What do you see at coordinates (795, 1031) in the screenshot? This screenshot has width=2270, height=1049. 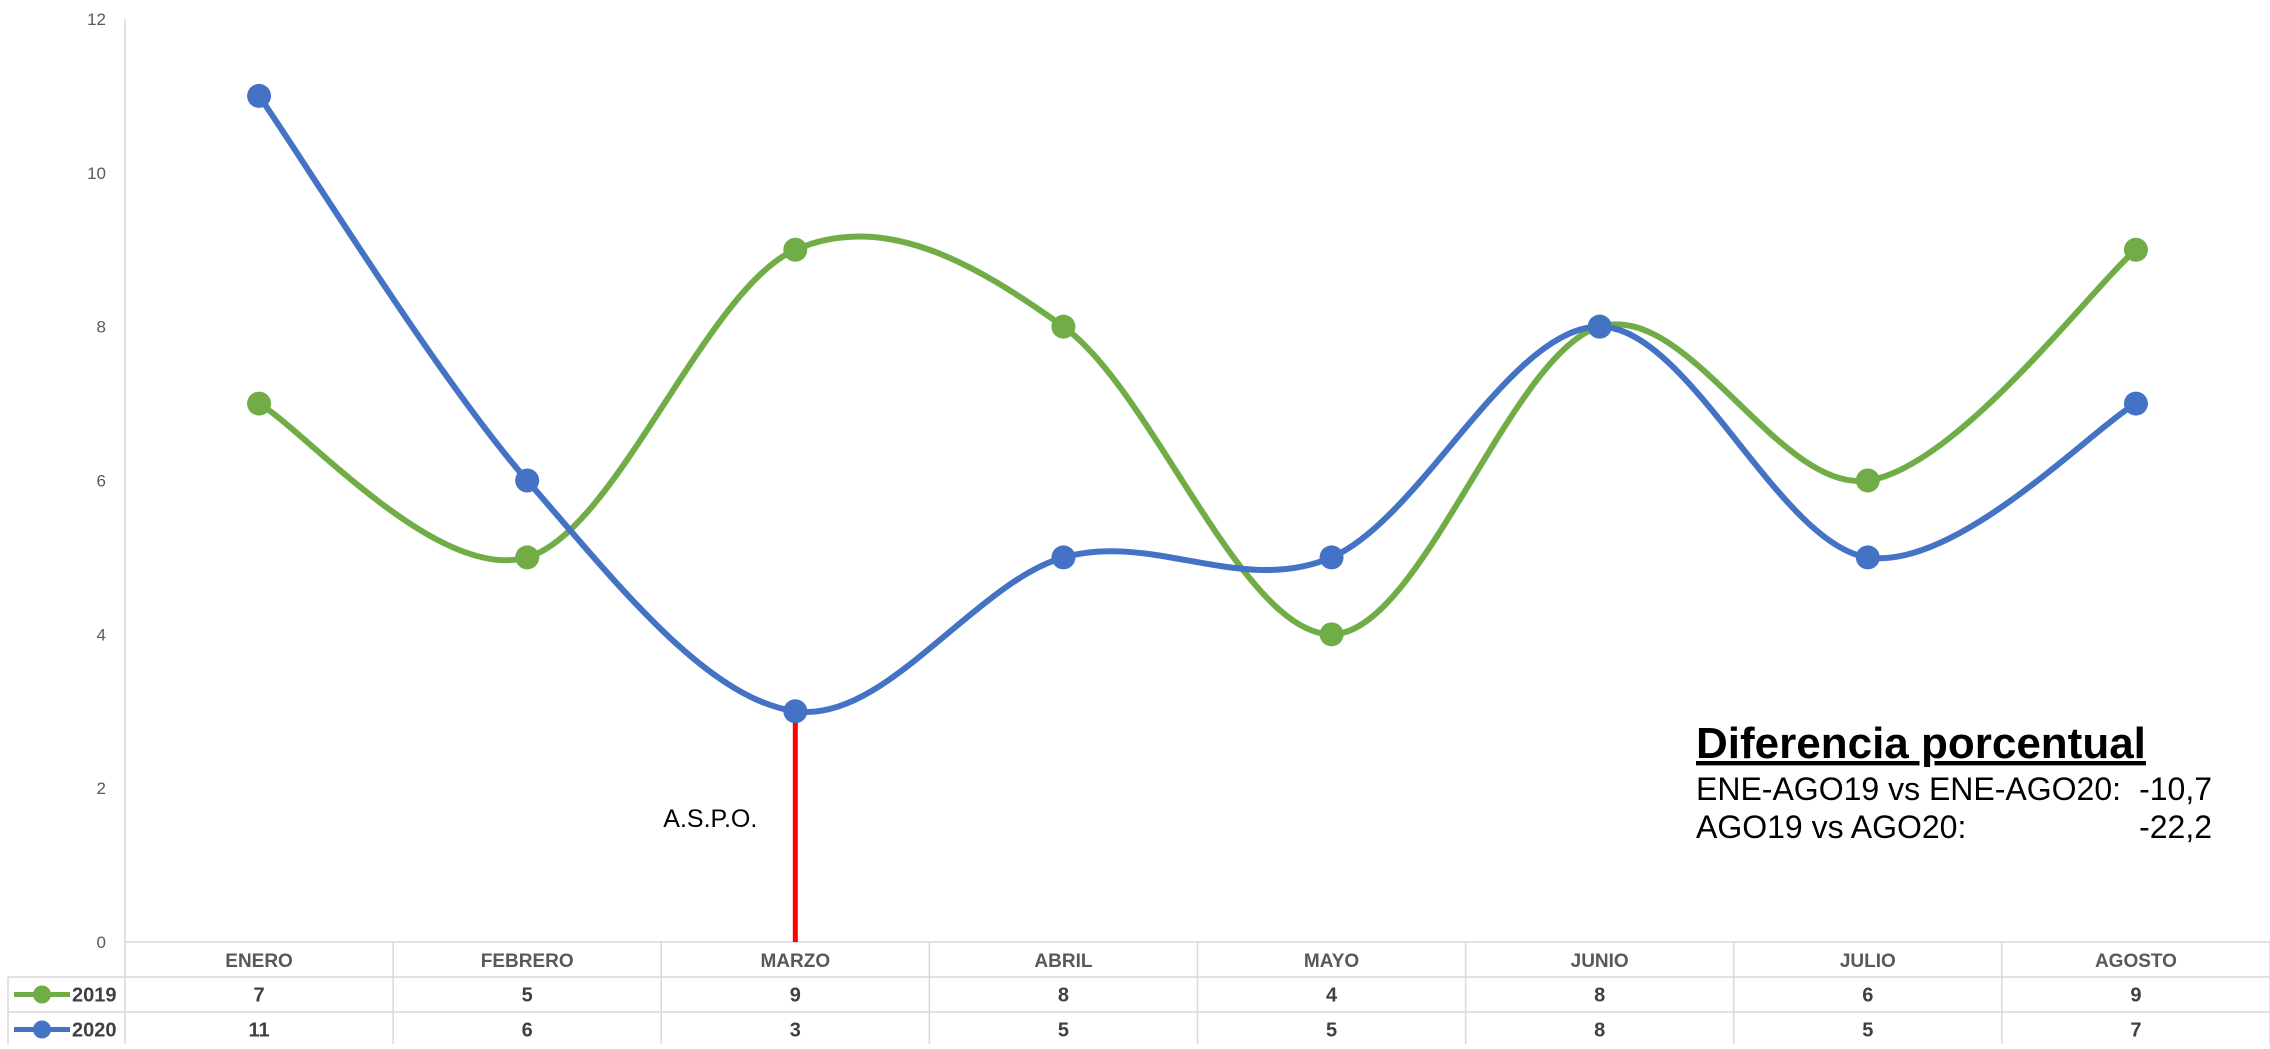 I see `table-cell-value: 3` at bounding box center [795, 1031].